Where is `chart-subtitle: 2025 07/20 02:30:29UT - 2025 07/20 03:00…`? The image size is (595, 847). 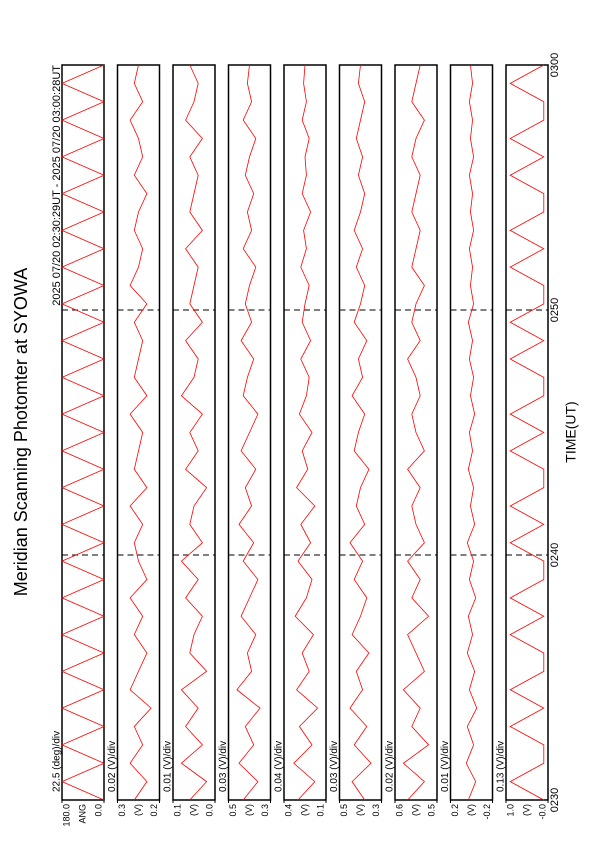
chart-subtitle: 2025 07/20 02:30:29UT - 2025 07/20 03:00… is located at coordinates (57, 185).